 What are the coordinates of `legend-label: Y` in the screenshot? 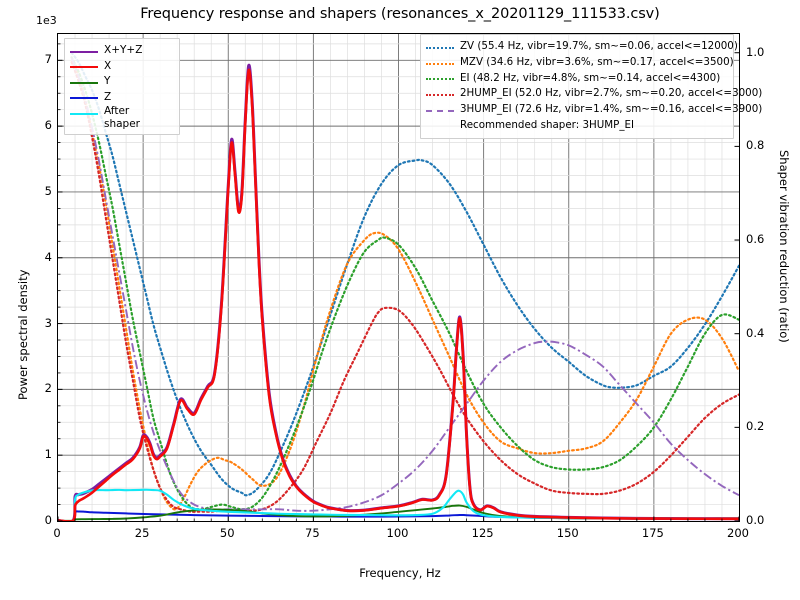 It's located at (107, 81).